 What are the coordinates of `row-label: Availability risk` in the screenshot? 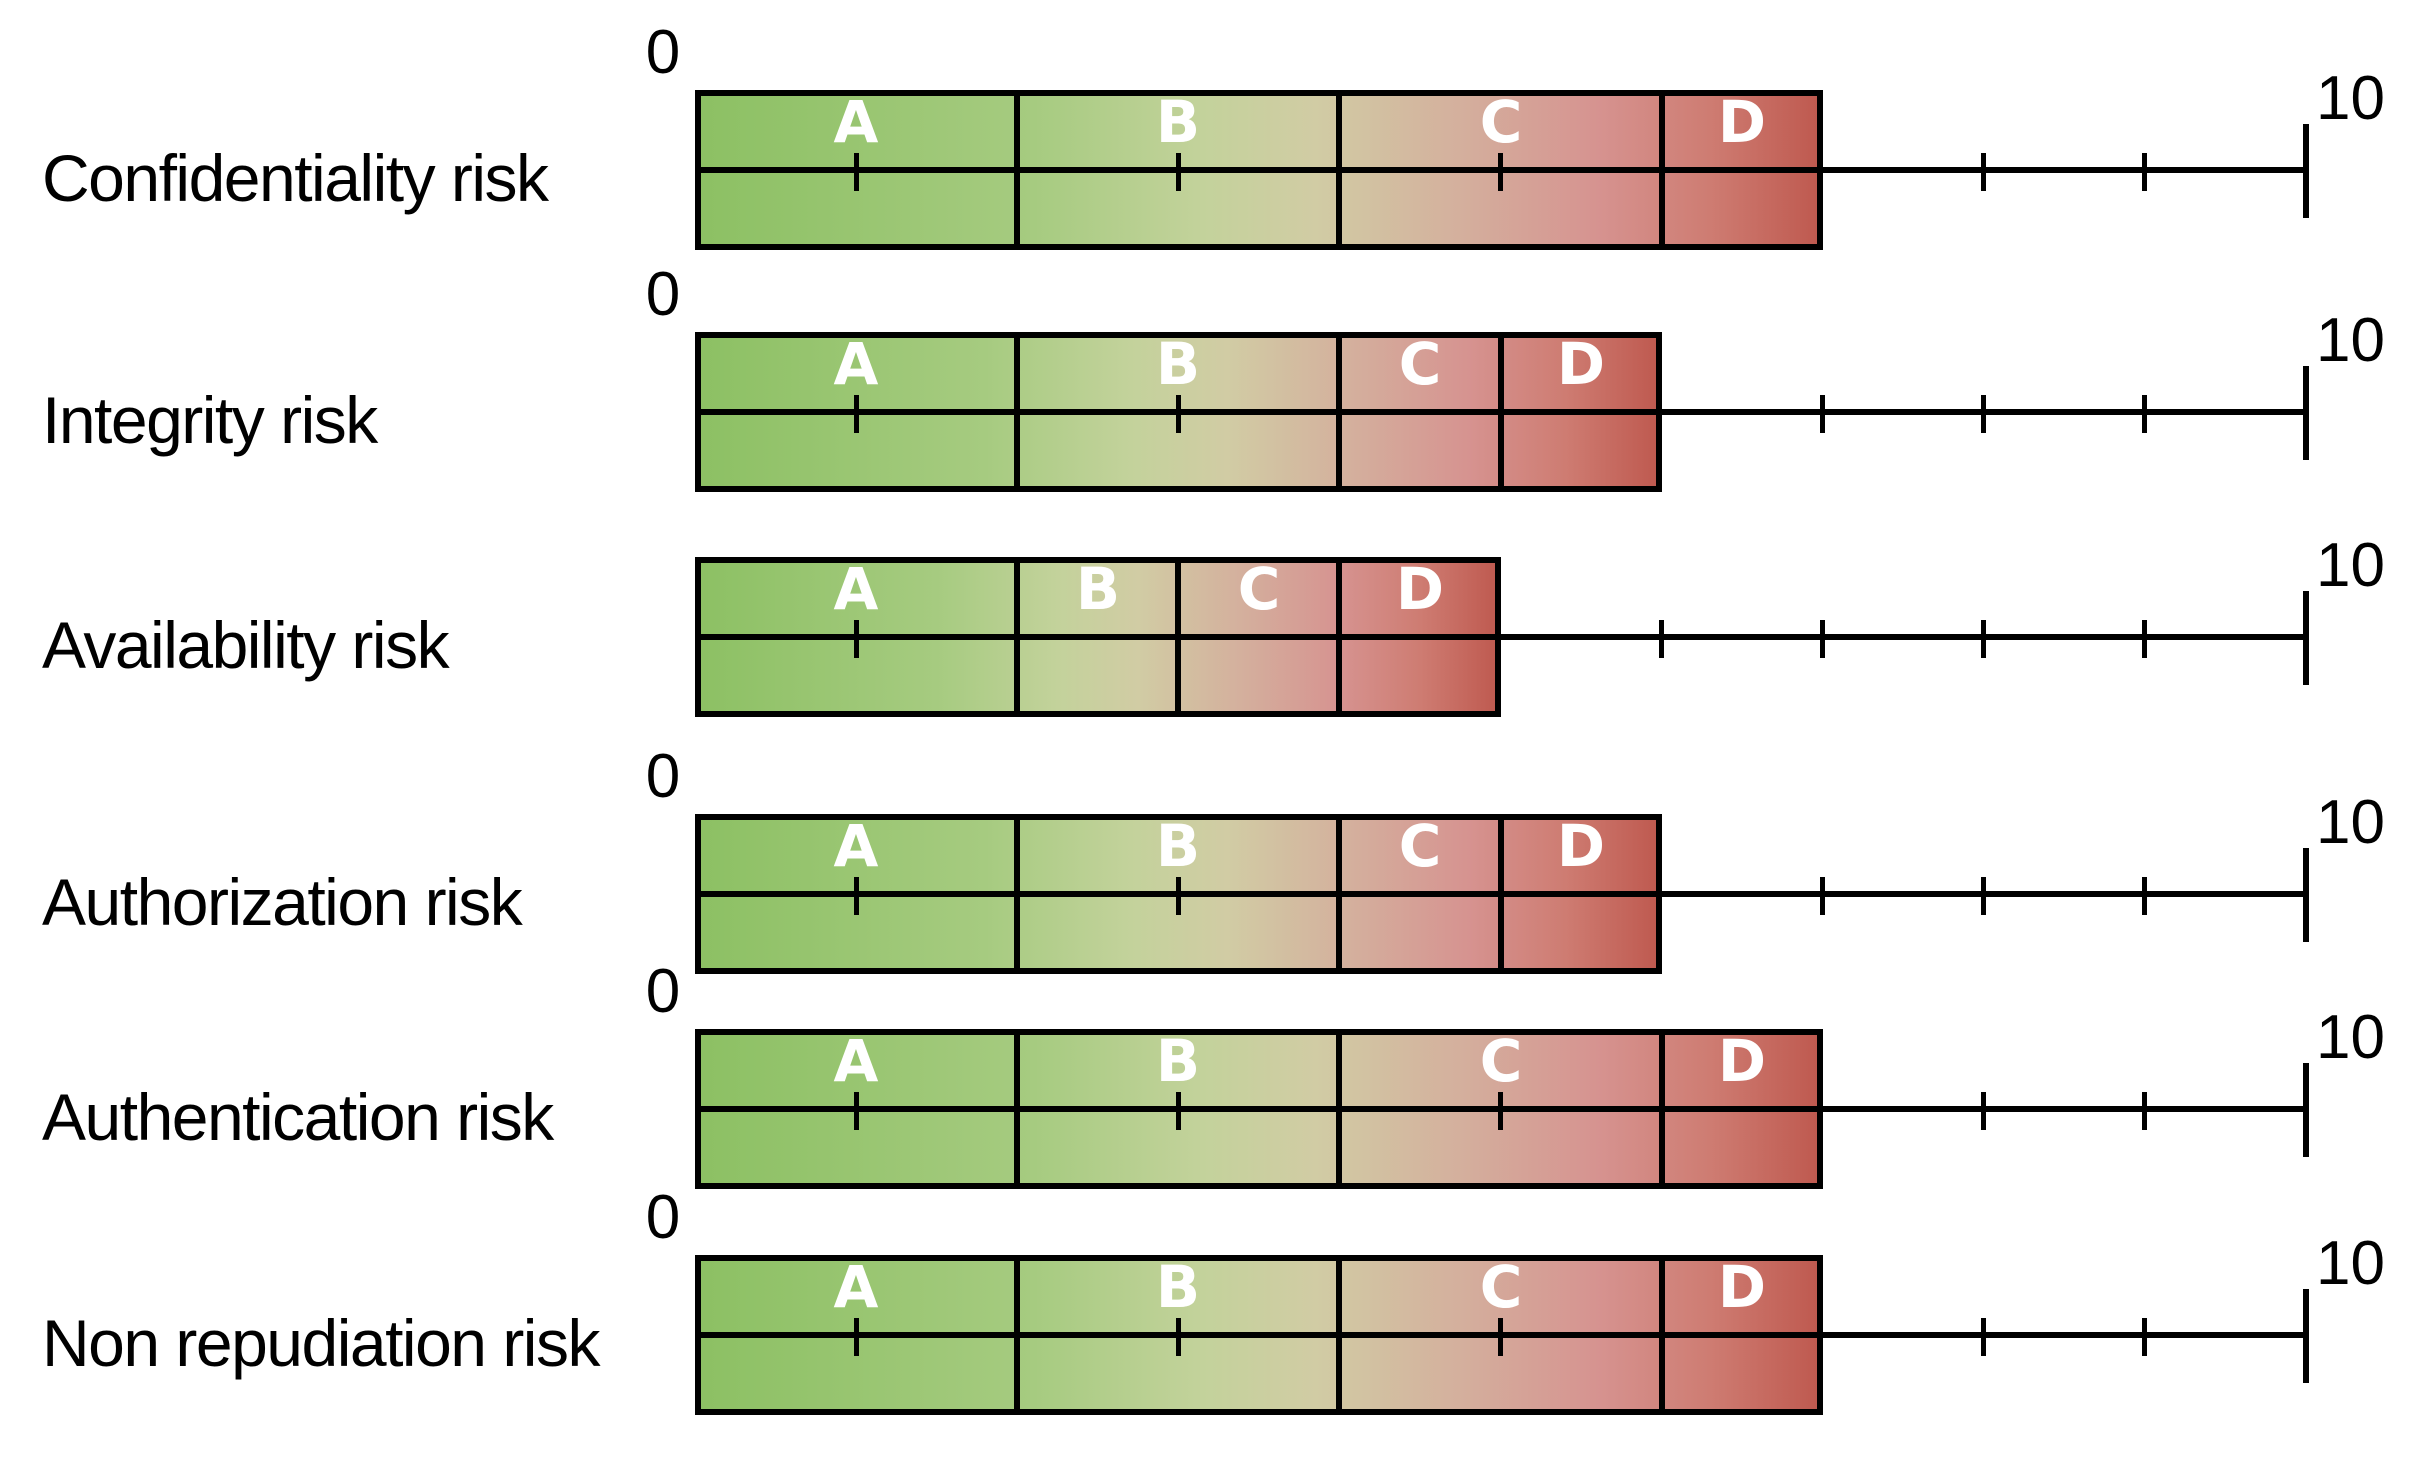 It's located at (246, 645).